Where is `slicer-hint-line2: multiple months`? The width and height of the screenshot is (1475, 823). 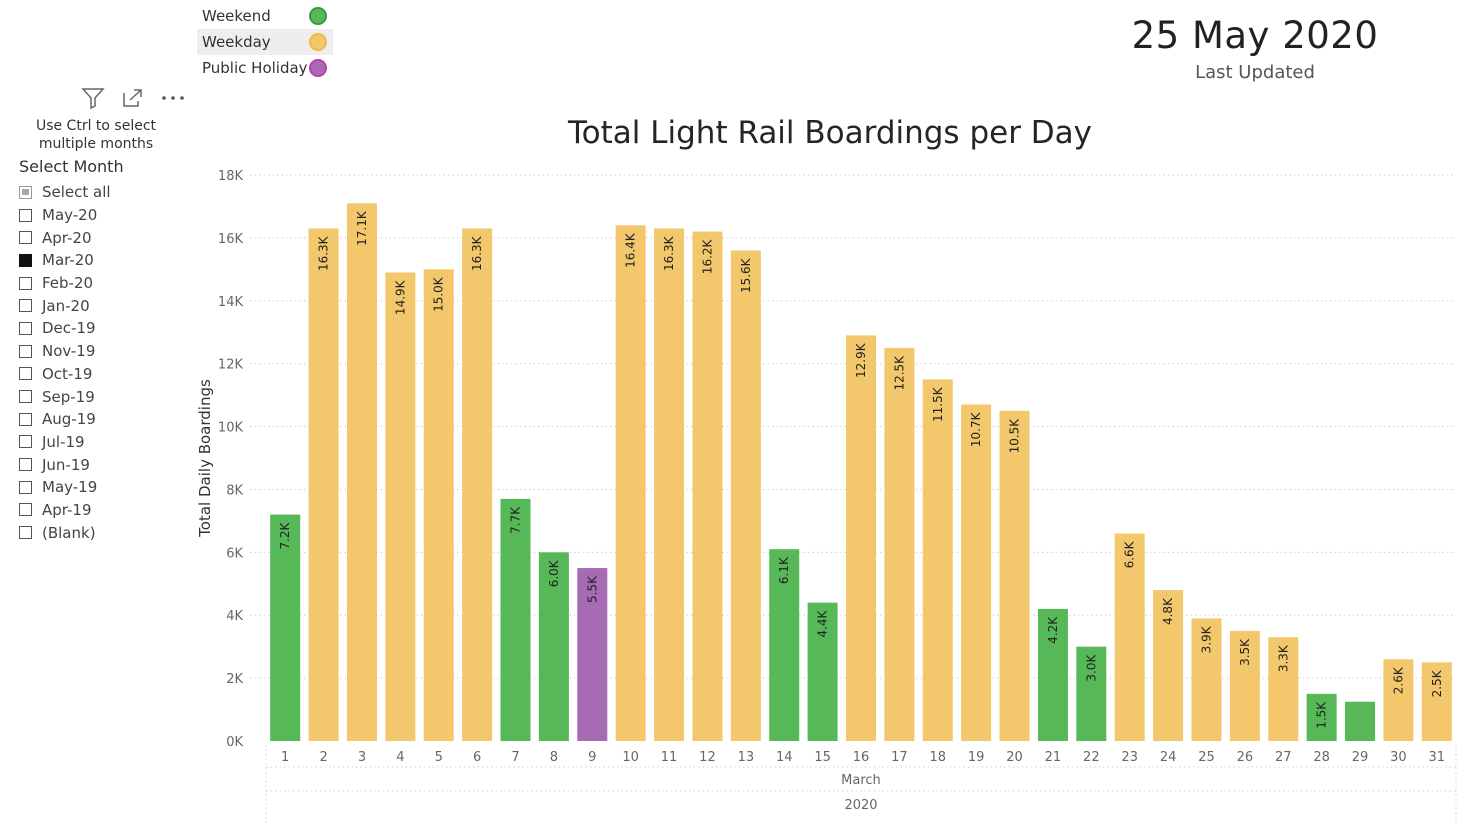
slicer-hint-line2: multiple months is located at coordinates (96, 144).